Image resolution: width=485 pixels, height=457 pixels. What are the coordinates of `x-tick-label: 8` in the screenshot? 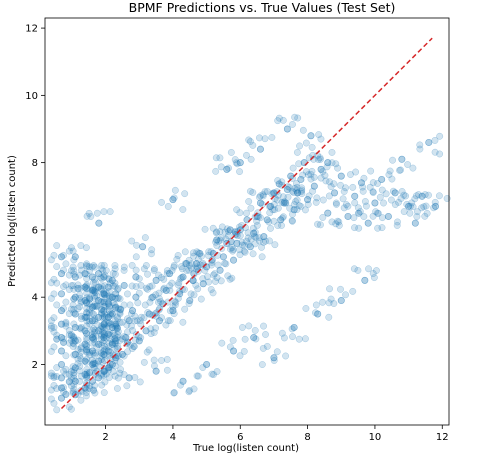 It's located at (307, 437).